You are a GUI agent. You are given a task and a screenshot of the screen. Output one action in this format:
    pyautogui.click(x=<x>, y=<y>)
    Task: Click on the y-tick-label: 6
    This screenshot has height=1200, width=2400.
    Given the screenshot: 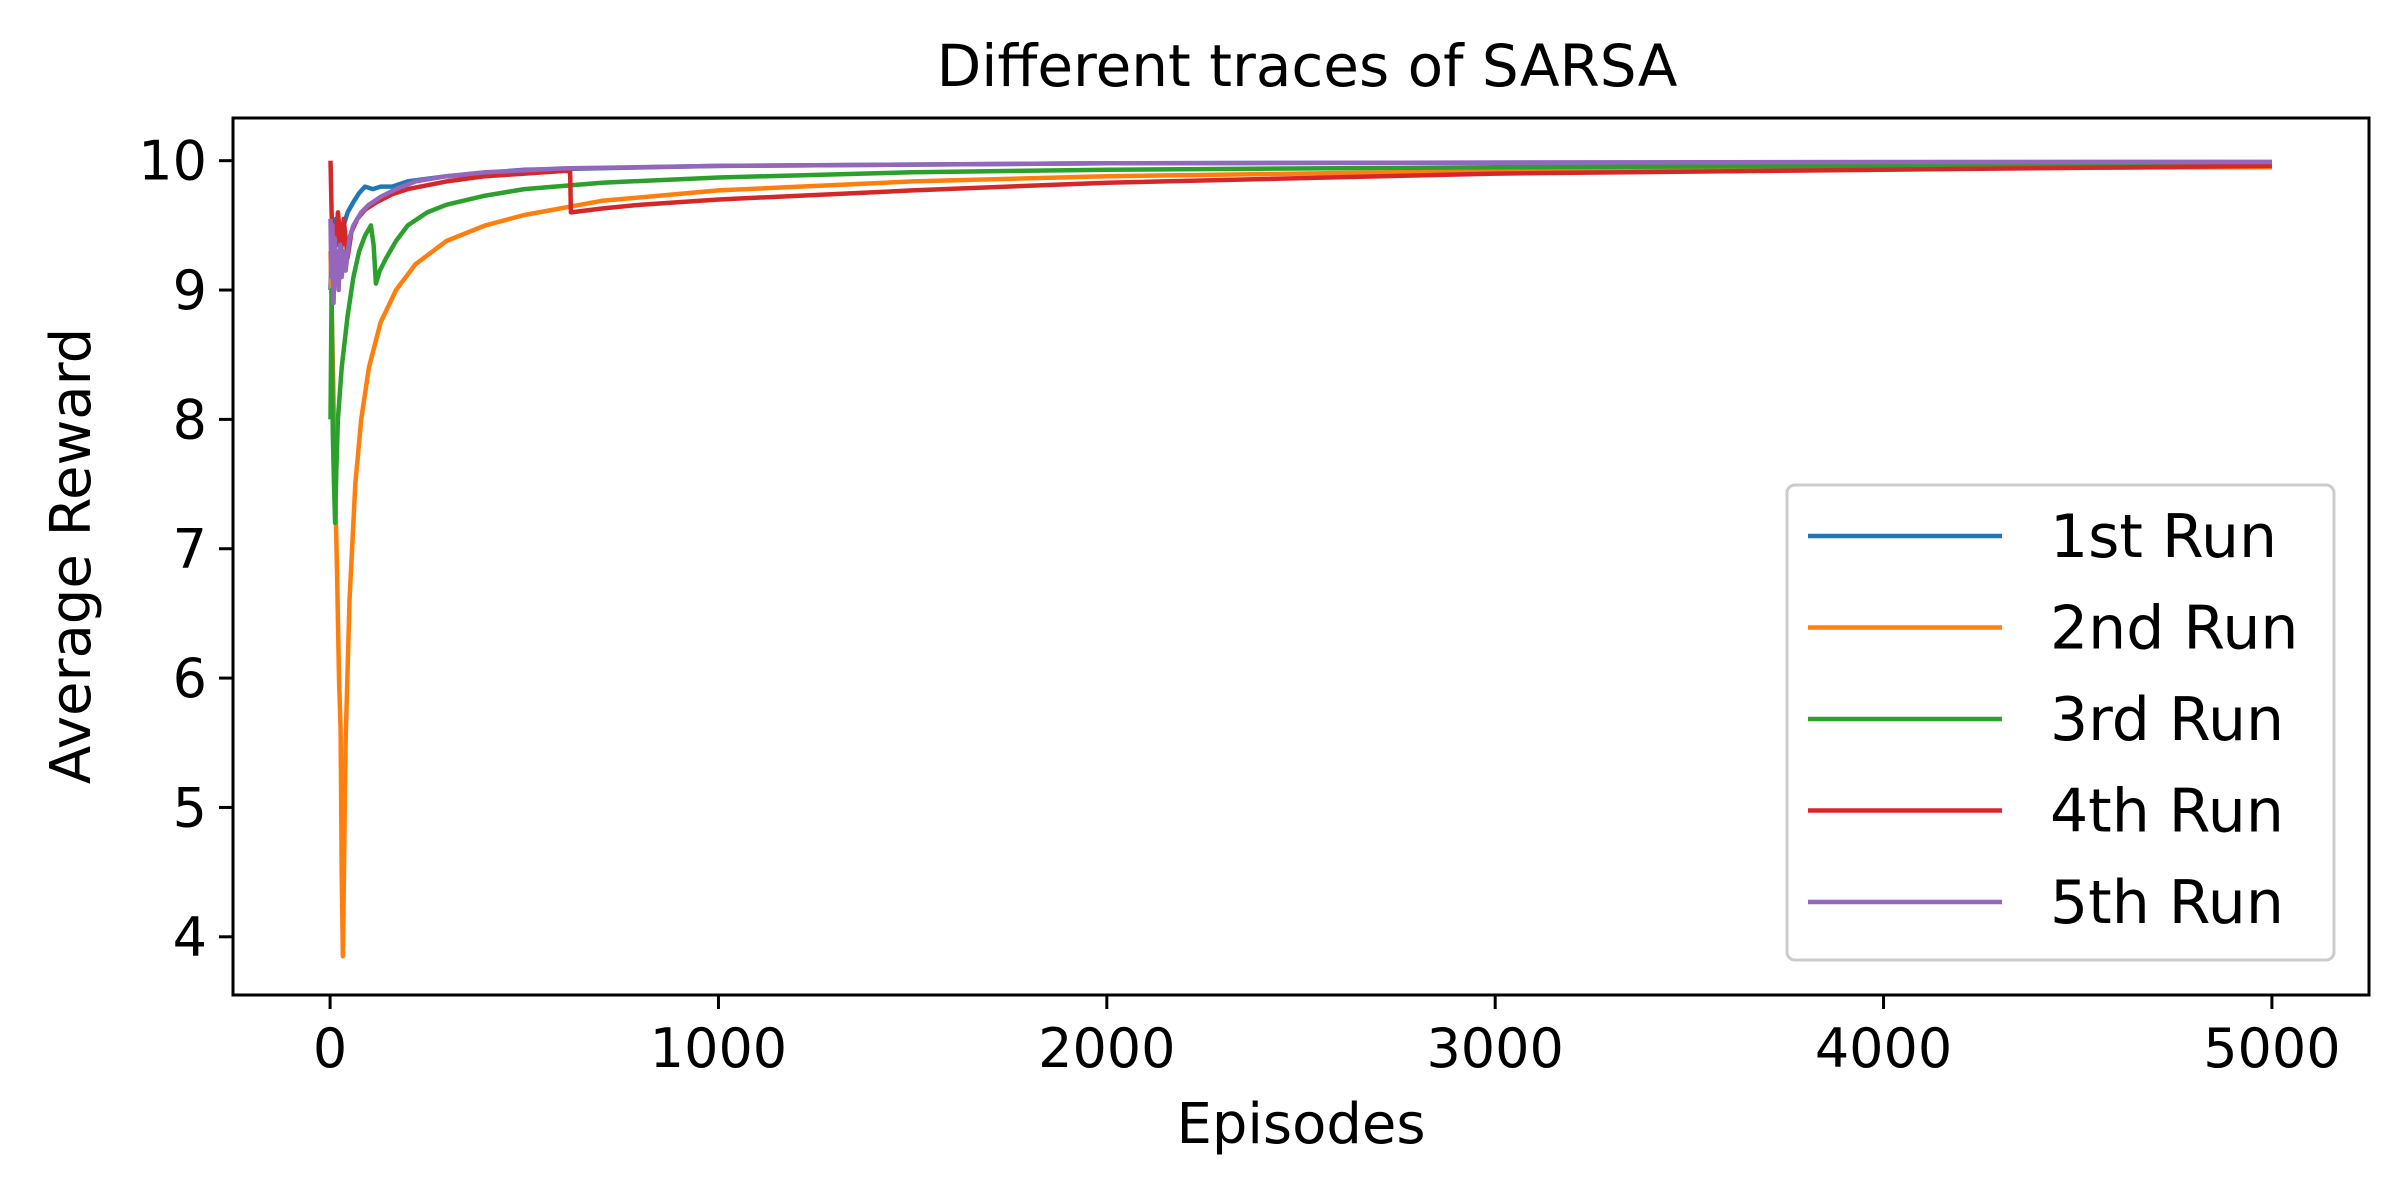 What is the action you would take?
    pyautogui.click(x=190, y=678)
    